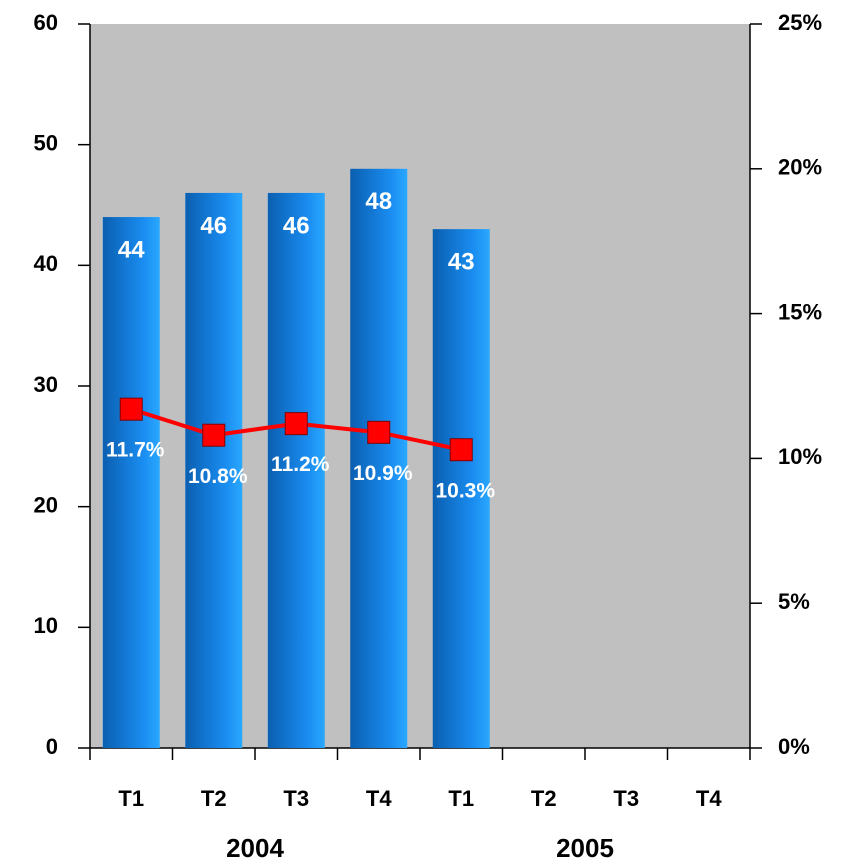 This screenshot has width=844, height=865. Describe the element at coordinates (378, 201) in the screenshot. I see `bar-value-label: 48` at that location.